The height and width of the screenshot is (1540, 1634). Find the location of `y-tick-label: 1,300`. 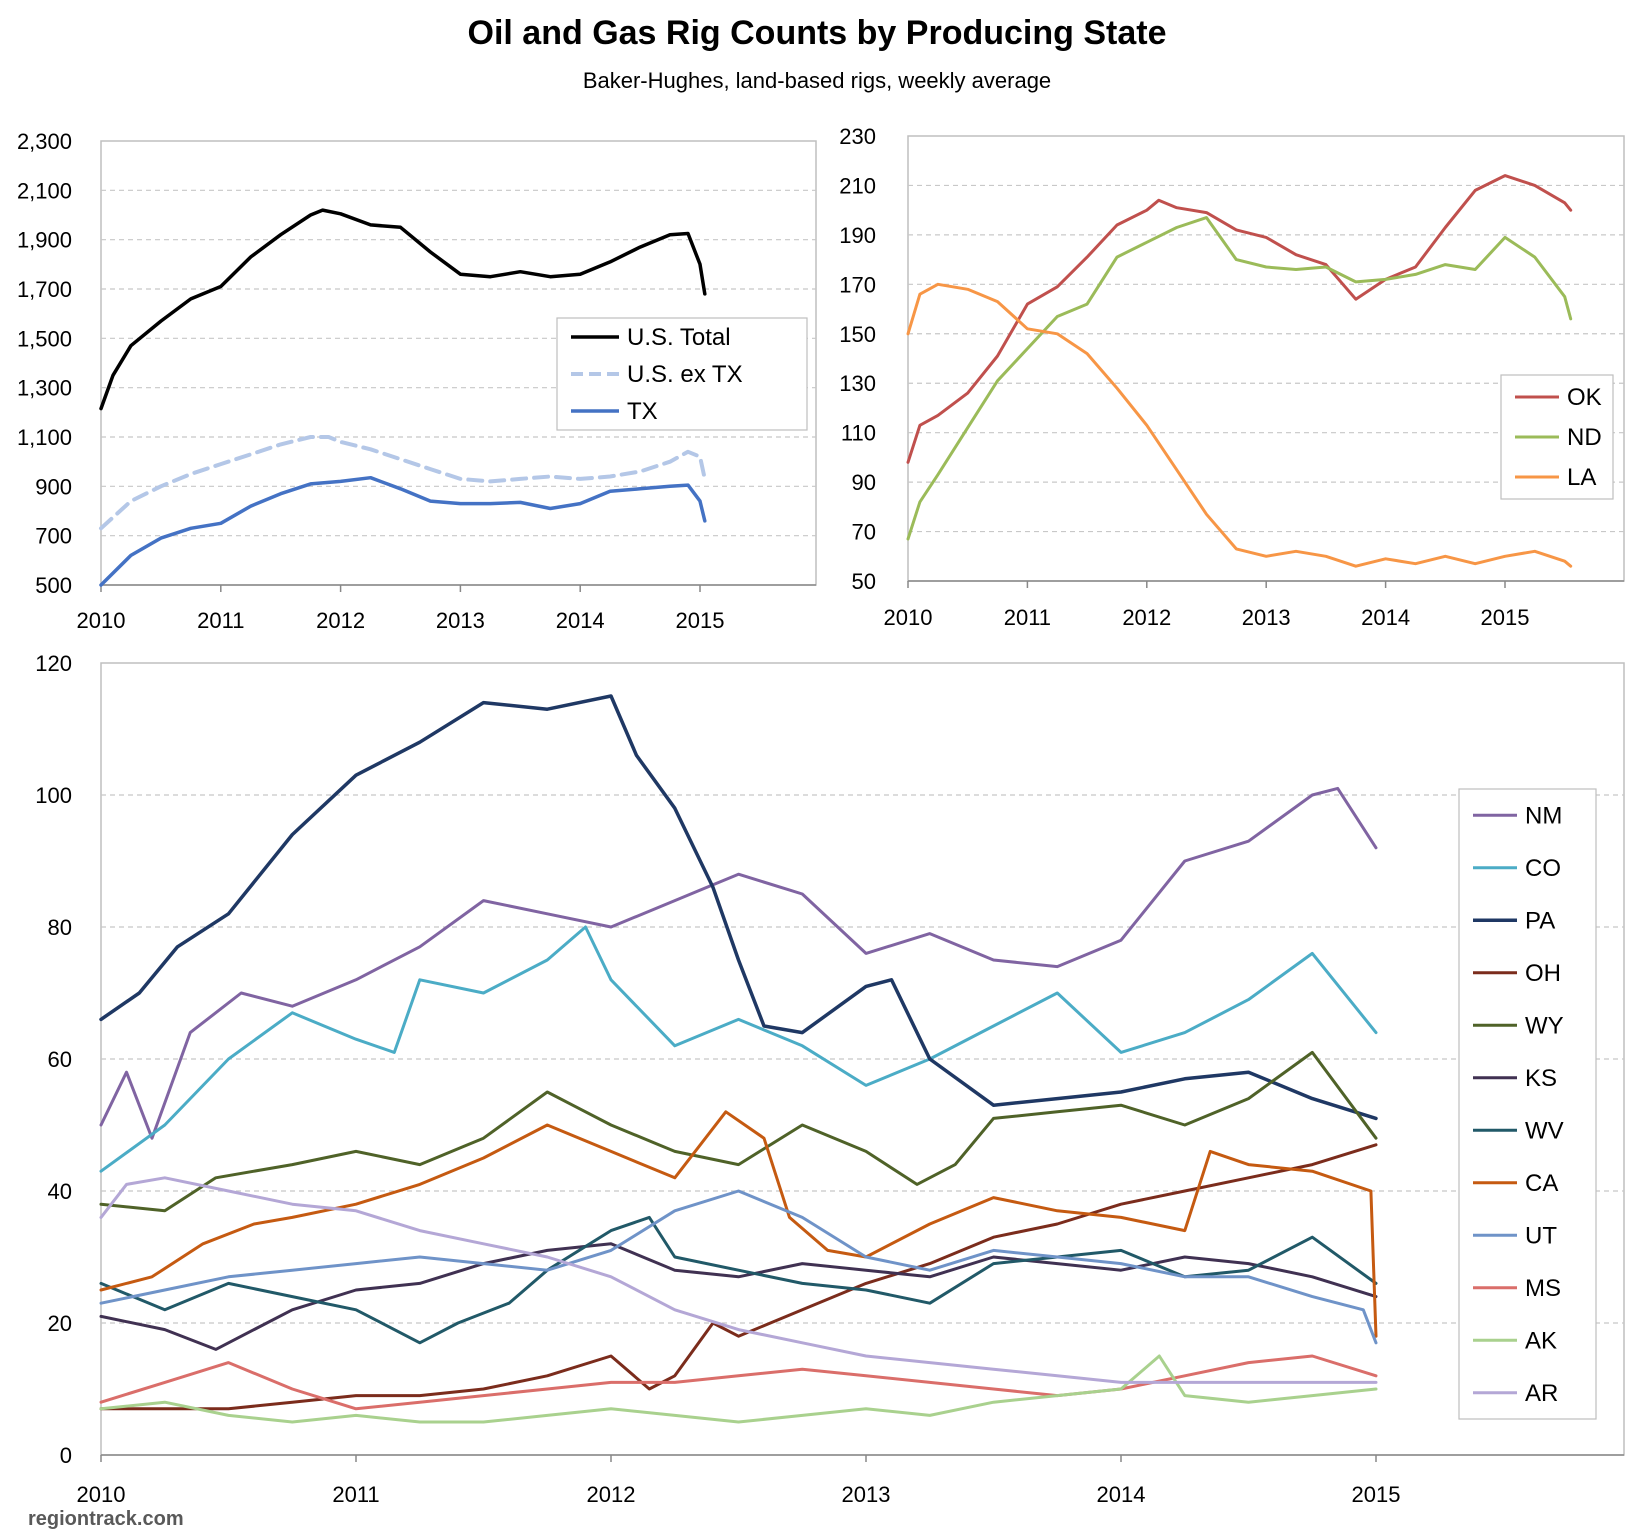

y-tick-label: 1,300 is located at coordinates (44, 388).